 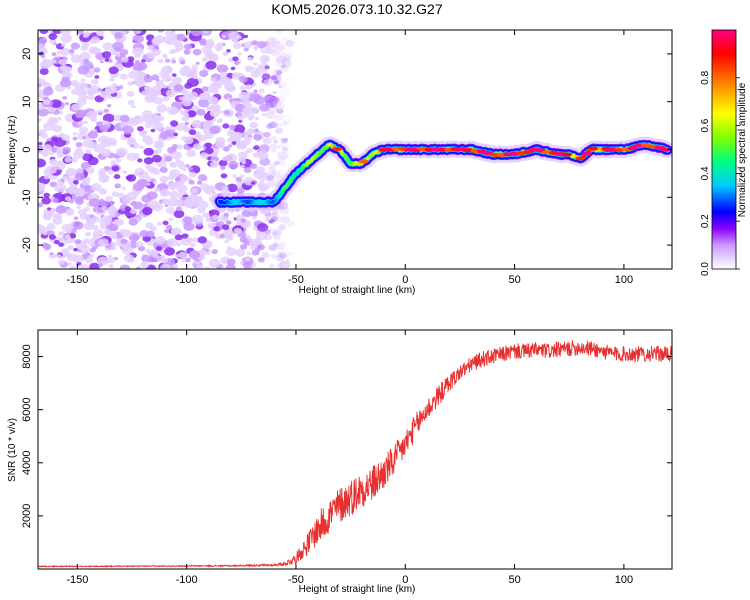 I want to click on colorbar-gradient, so click(x=724, y=149).